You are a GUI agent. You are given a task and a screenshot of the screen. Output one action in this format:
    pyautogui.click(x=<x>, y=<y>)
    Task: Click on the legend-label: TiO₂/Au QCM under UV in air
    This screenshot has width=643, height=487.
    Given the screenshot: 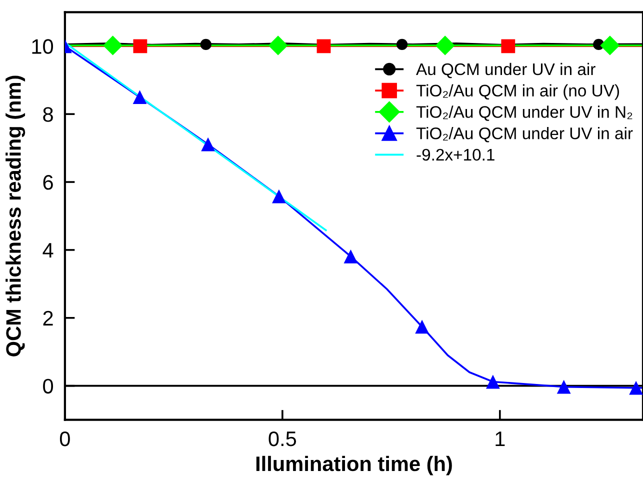 What is the action you would take?
    pyautogui.click(x=524, y=134)
    